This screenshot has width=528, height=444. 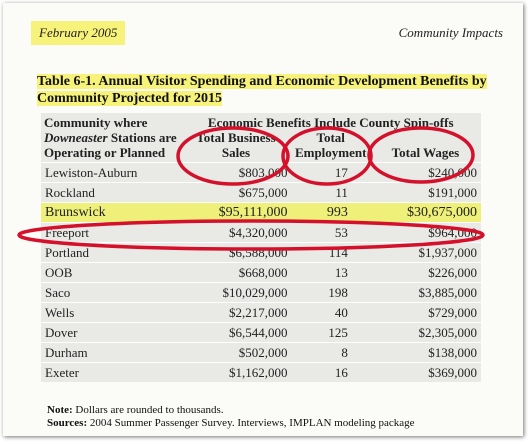 I want to click on table-row: Lewiston-Auburn $803,000 17 $240,000, so click(x=261, y=172).